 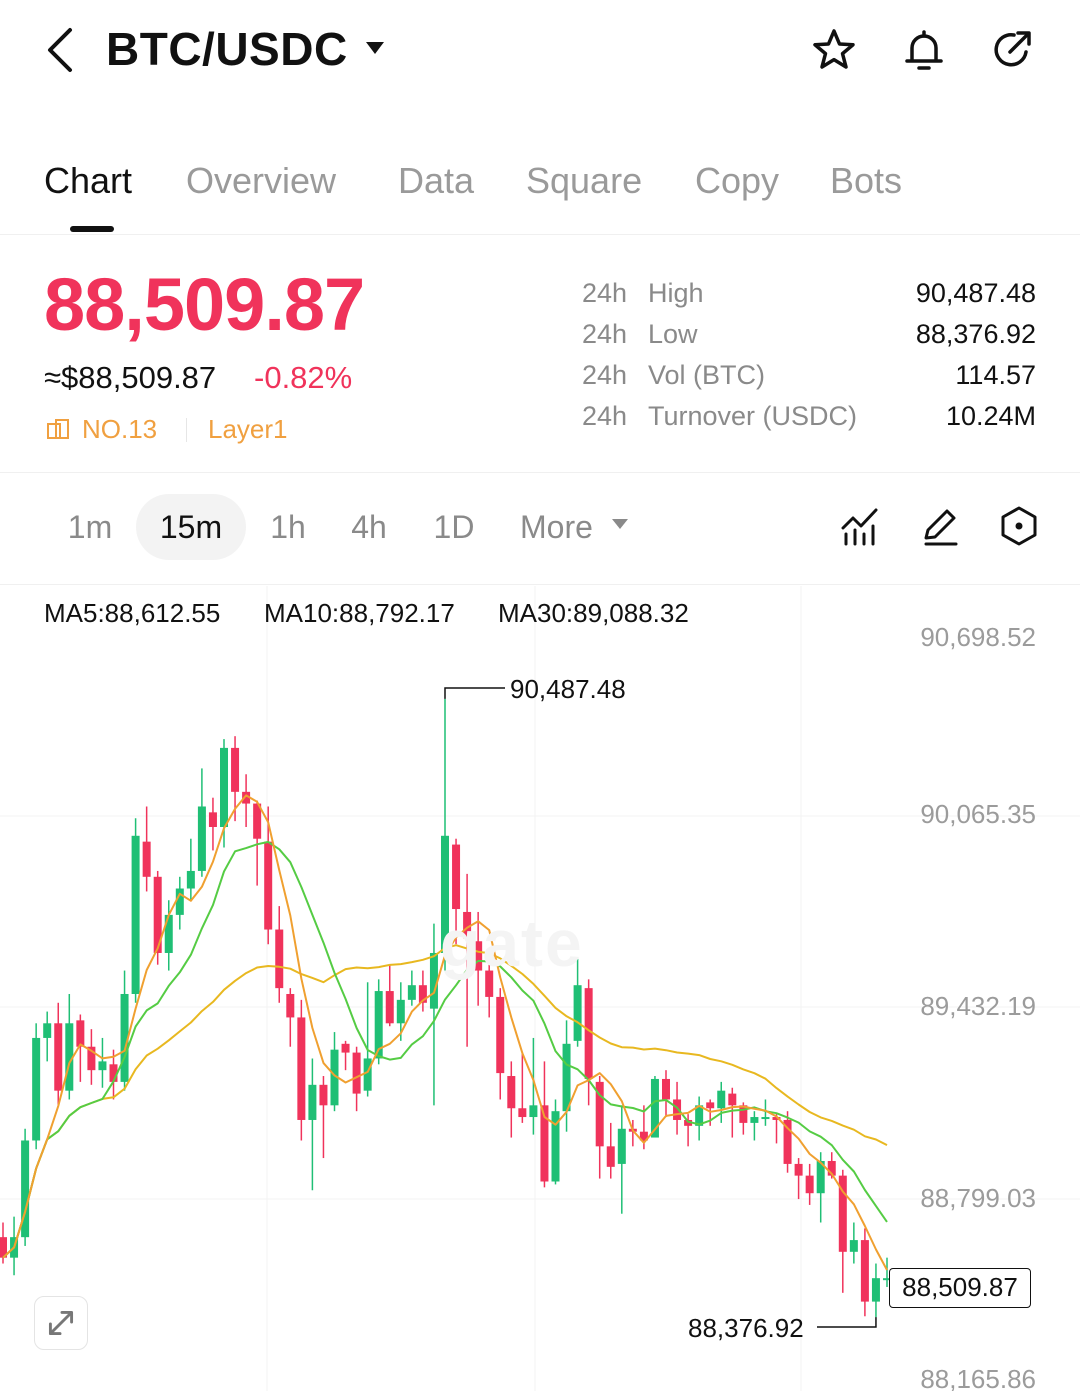 What do you see at coordinates (227, 49) in the screenshot?
I see `pair-title: BTC/USDC` at bounding box center [227, 49].